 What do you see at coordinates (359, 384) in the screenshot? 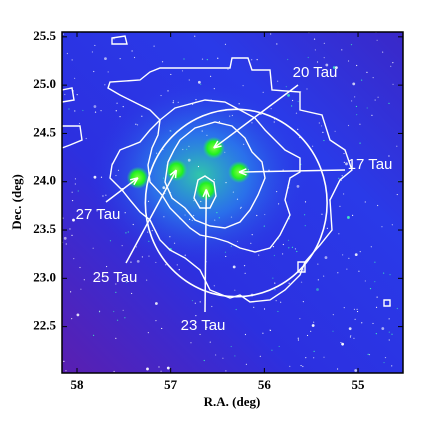
I see `x-tick-label: 55` at bounding box center [359, 384].